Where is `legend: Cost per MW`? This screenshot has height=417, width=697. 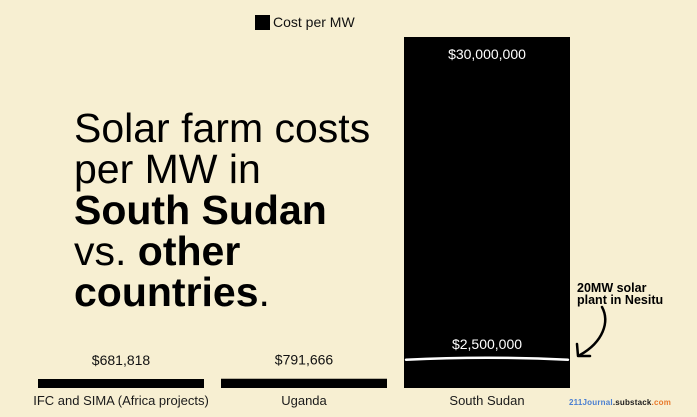
legend: Cost per MW is located at coordinates (305, 22).